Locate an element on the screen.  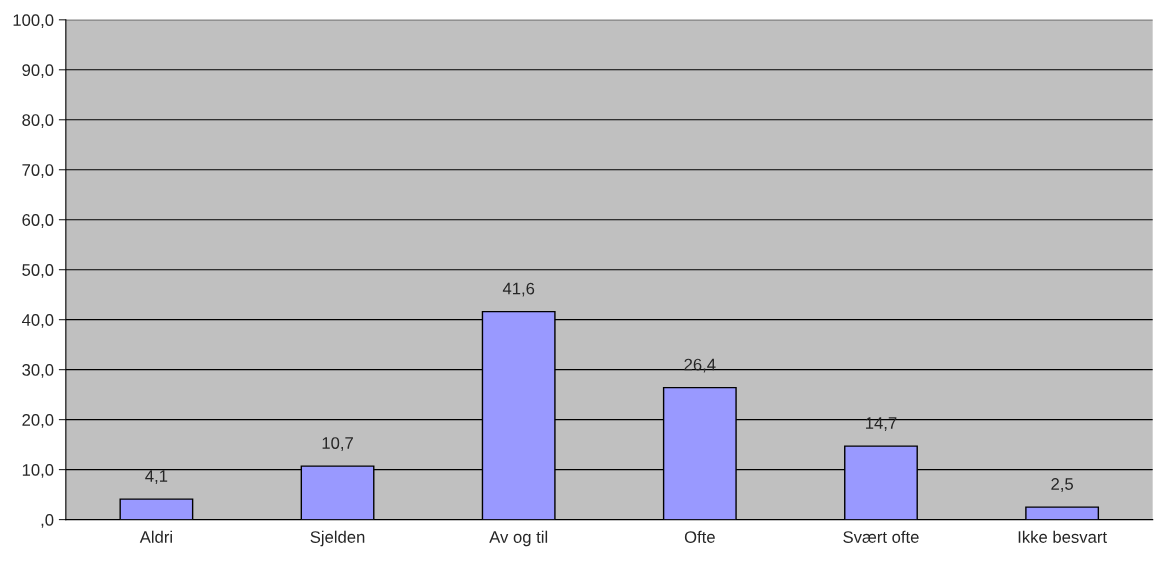
y-tick-label: 90,0 is located at coordinates (38, 71).